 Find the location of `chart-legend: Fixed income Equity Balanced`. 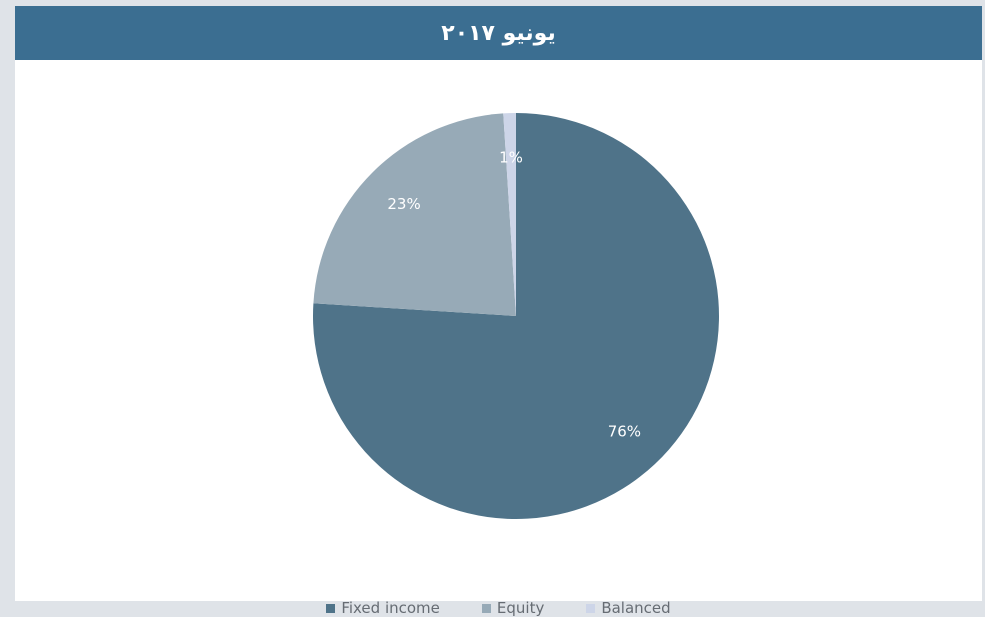

chart-legend: Fixed income Equity Balanced is located at coordinates (498, 608).